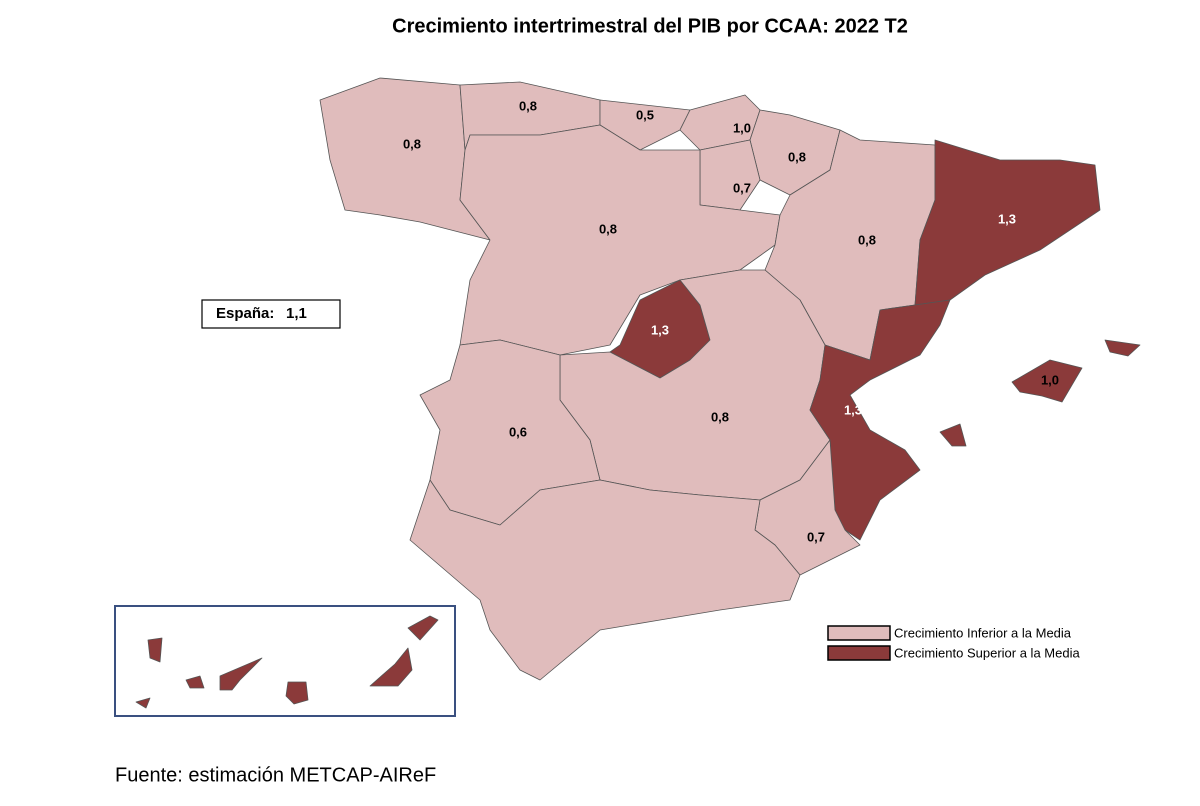 The image size is (1200, 806). What do you see at coordinates (518, 431) in the screenshot?
I see `region-label: 0,6` at bounding box center [518, 431].